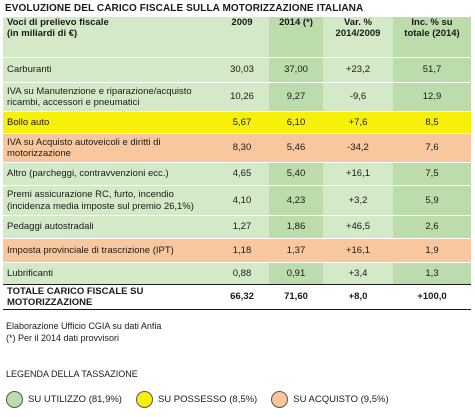 The width and height of the screenshot is (475, 417). What do you see at coordinates (109, 297) in the screenshot?
I see `total-label: TOTALE CARICO FISCALE SU MOTORIZZAZIONE` at bounding box center [109, 297].